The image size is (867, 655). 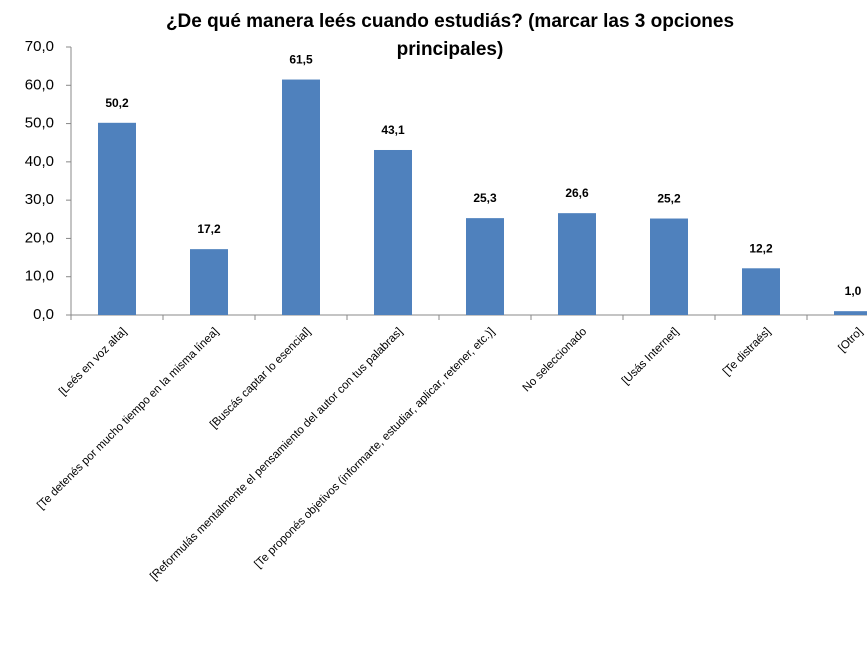 I want to click on x-tick-label: [Leés en voz alta], so click(x=93, y=362).